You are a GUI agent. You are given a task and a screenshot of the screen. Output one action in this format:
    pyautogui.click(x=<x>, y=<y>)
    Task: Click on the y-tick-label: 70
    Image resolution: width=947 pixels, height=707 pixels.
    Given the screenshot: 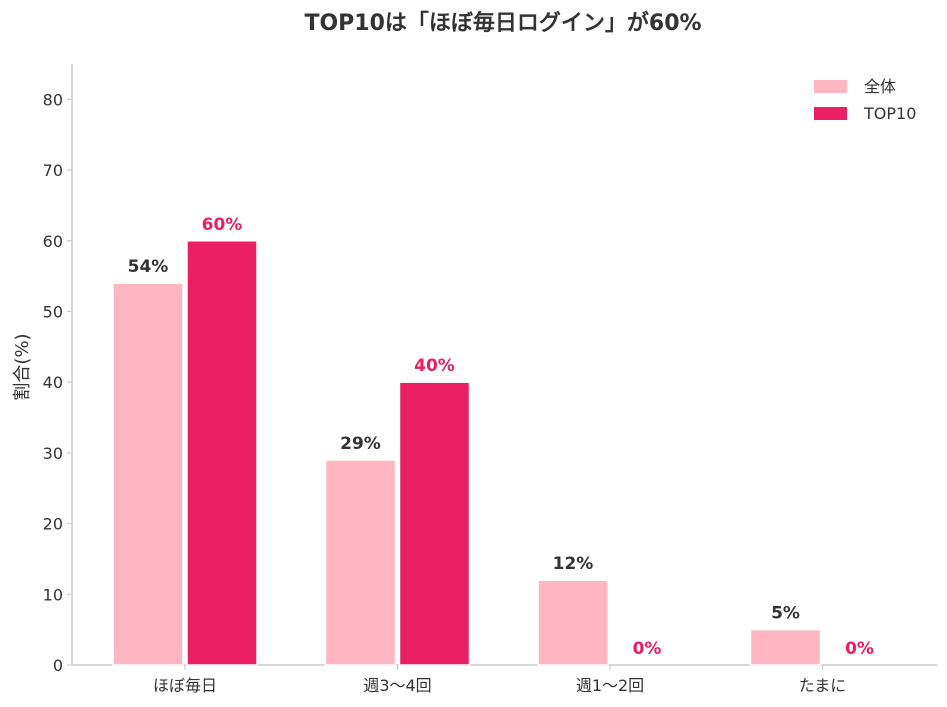 What is the action you would take?
    pyautogui.click(x=53, y=170)
    